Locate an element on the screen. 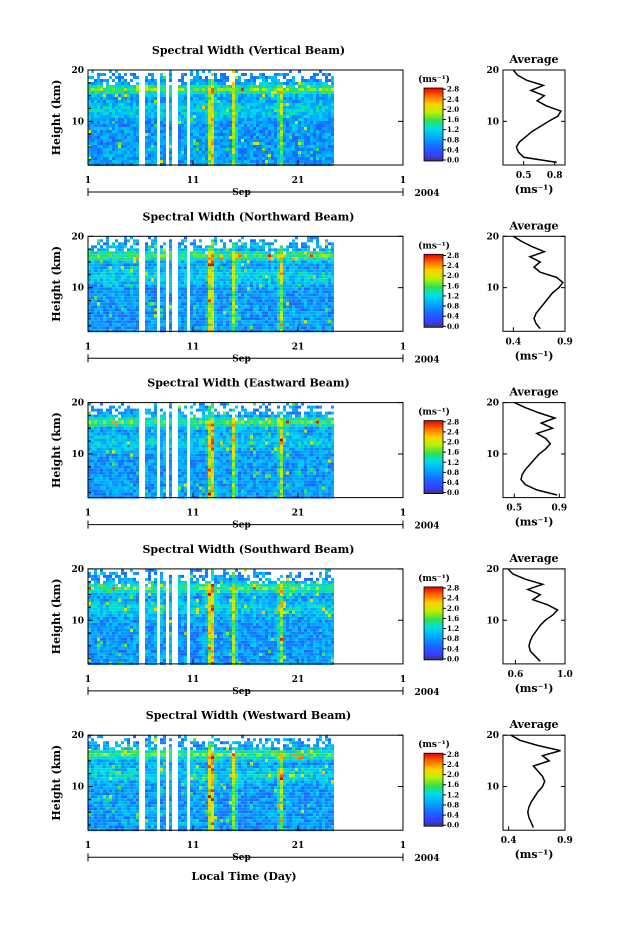 The width and height of the screenshot is (623, 931). y-tick-label: 20 is located at coordinates (77, 71).